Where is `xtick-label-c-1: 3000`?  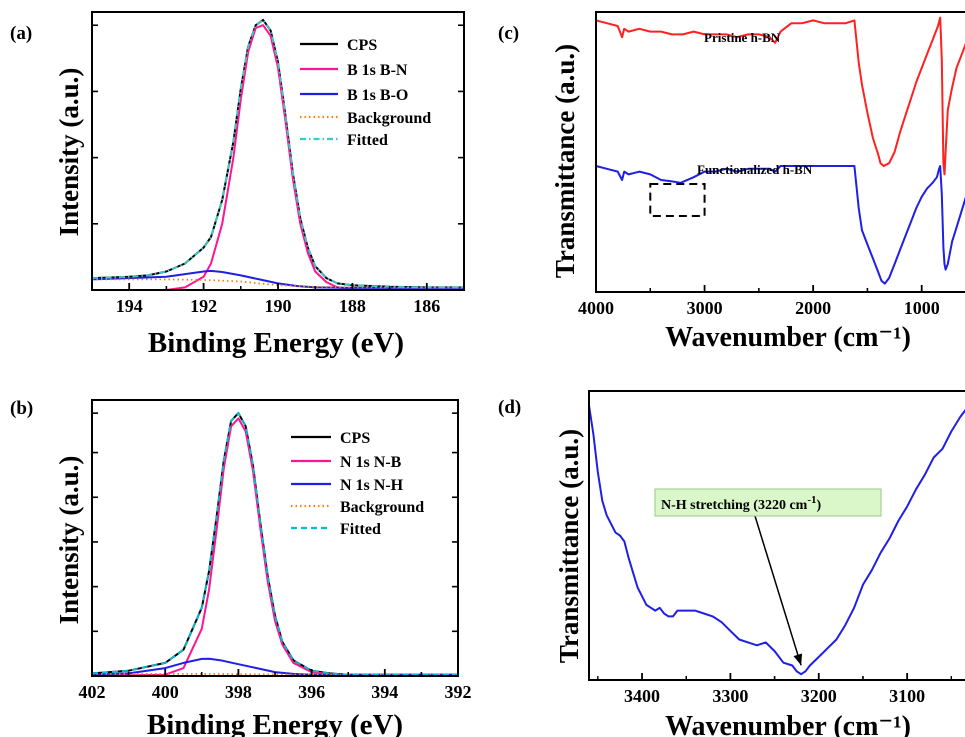
xtick-label-c-1: 3000 is located at coordinates (705, 308).